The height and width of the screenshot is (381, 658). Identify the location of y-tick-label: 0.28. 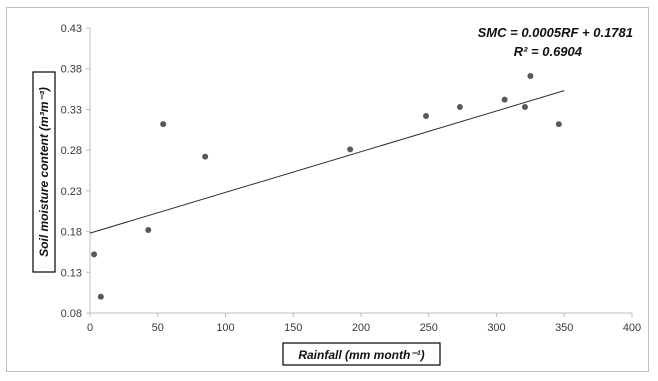
(71, 151).